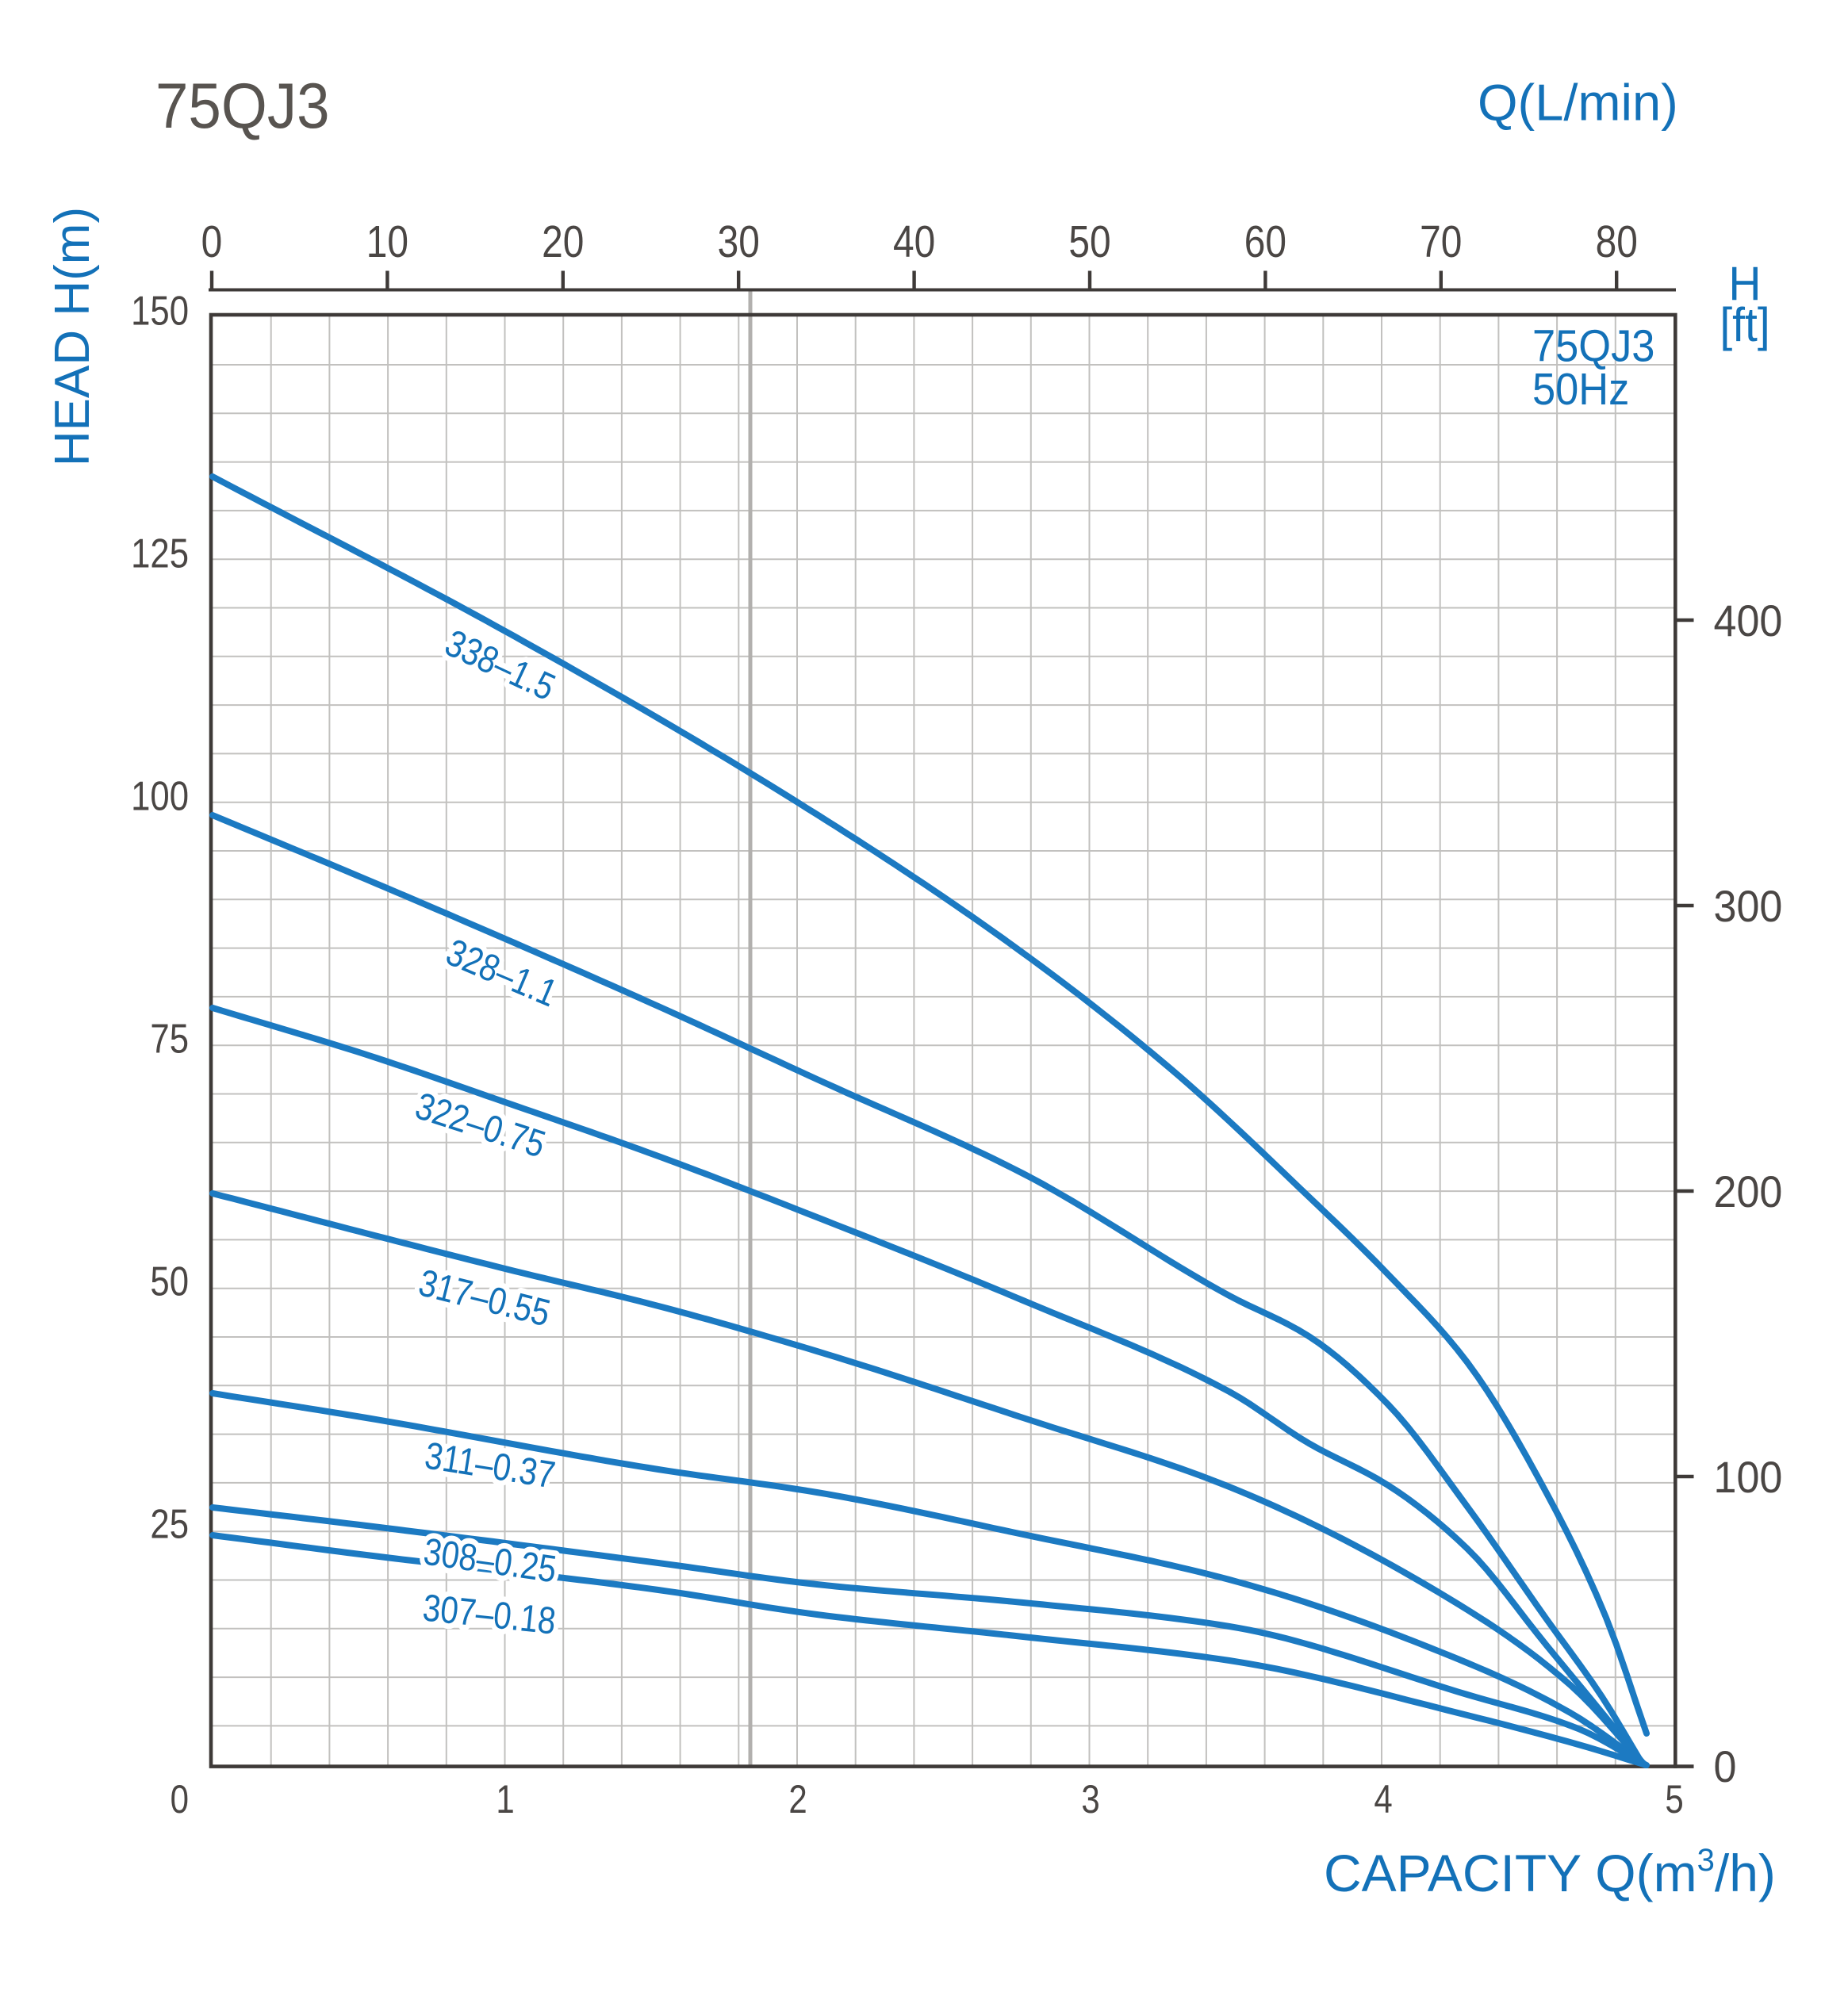  What do you see at coordinates (797, 1799) in the screenshot?
I see `svg-text: 2` at bounding box center [797, 1799].